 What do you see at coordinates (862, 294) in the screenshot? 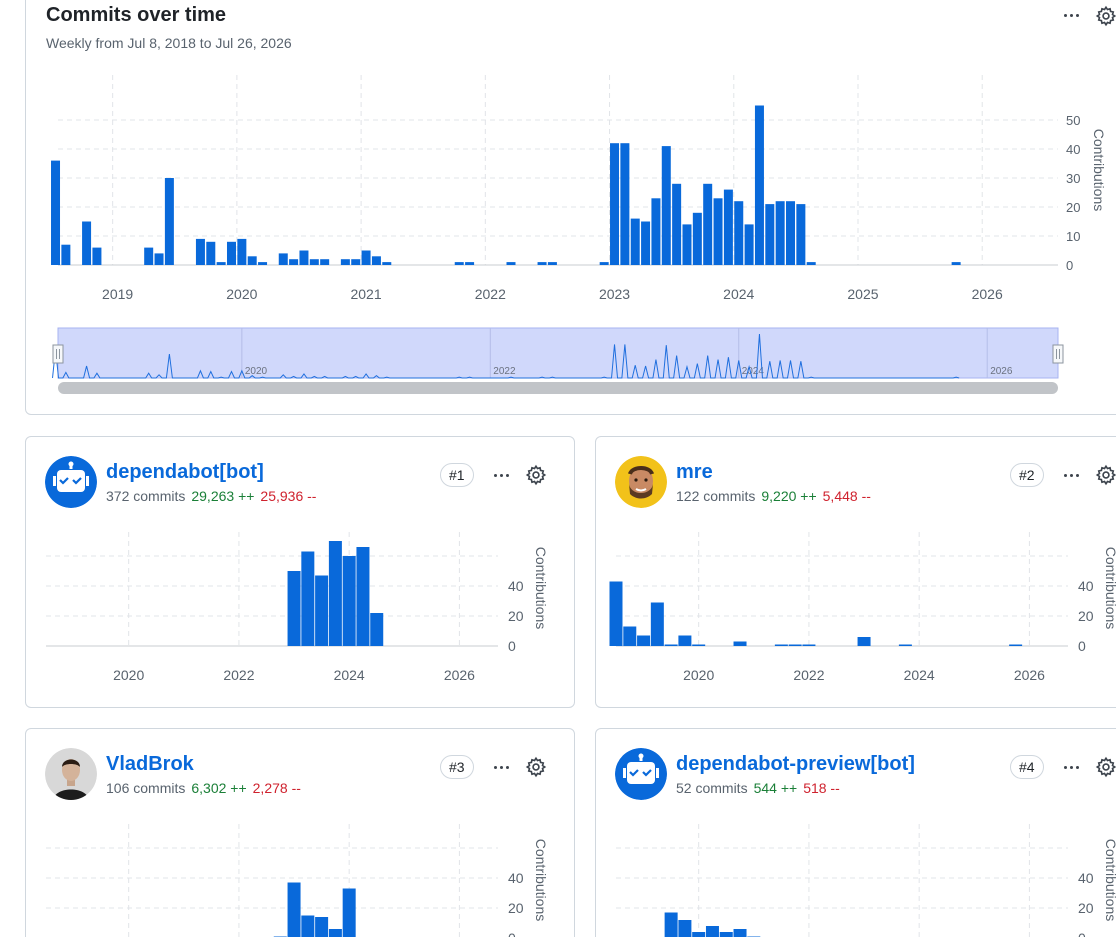
I see `x-tick-label: 2025` at bounding box center [862, 294].